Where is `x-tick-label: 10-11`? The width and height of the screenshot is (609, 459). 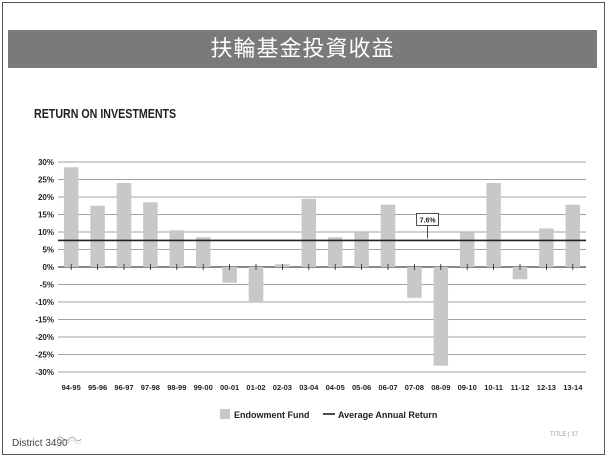 x-tick-label: 10-11 is located at coordinates (493, 387).